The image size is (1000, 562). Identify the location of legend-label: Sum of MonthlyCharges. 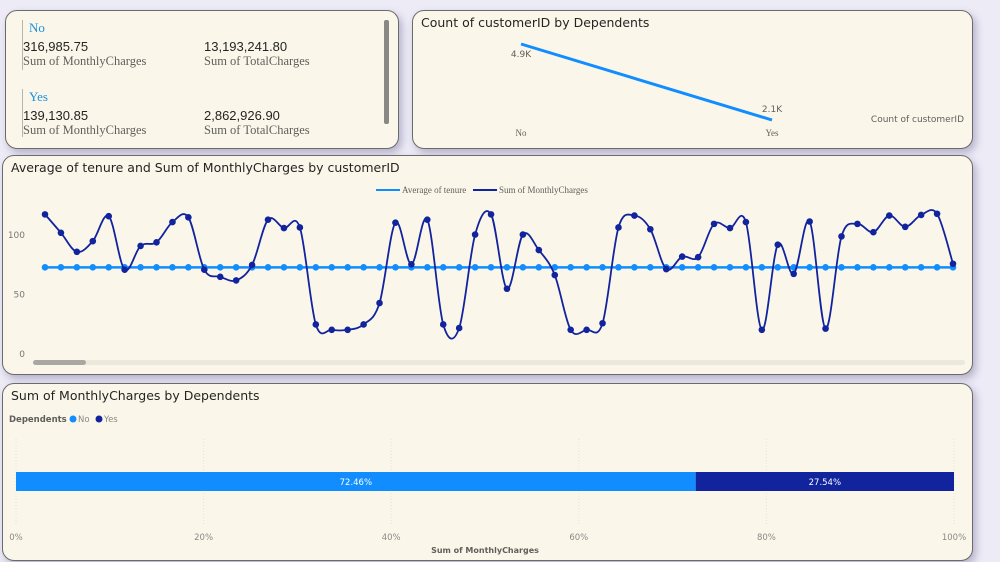
(543, 190).